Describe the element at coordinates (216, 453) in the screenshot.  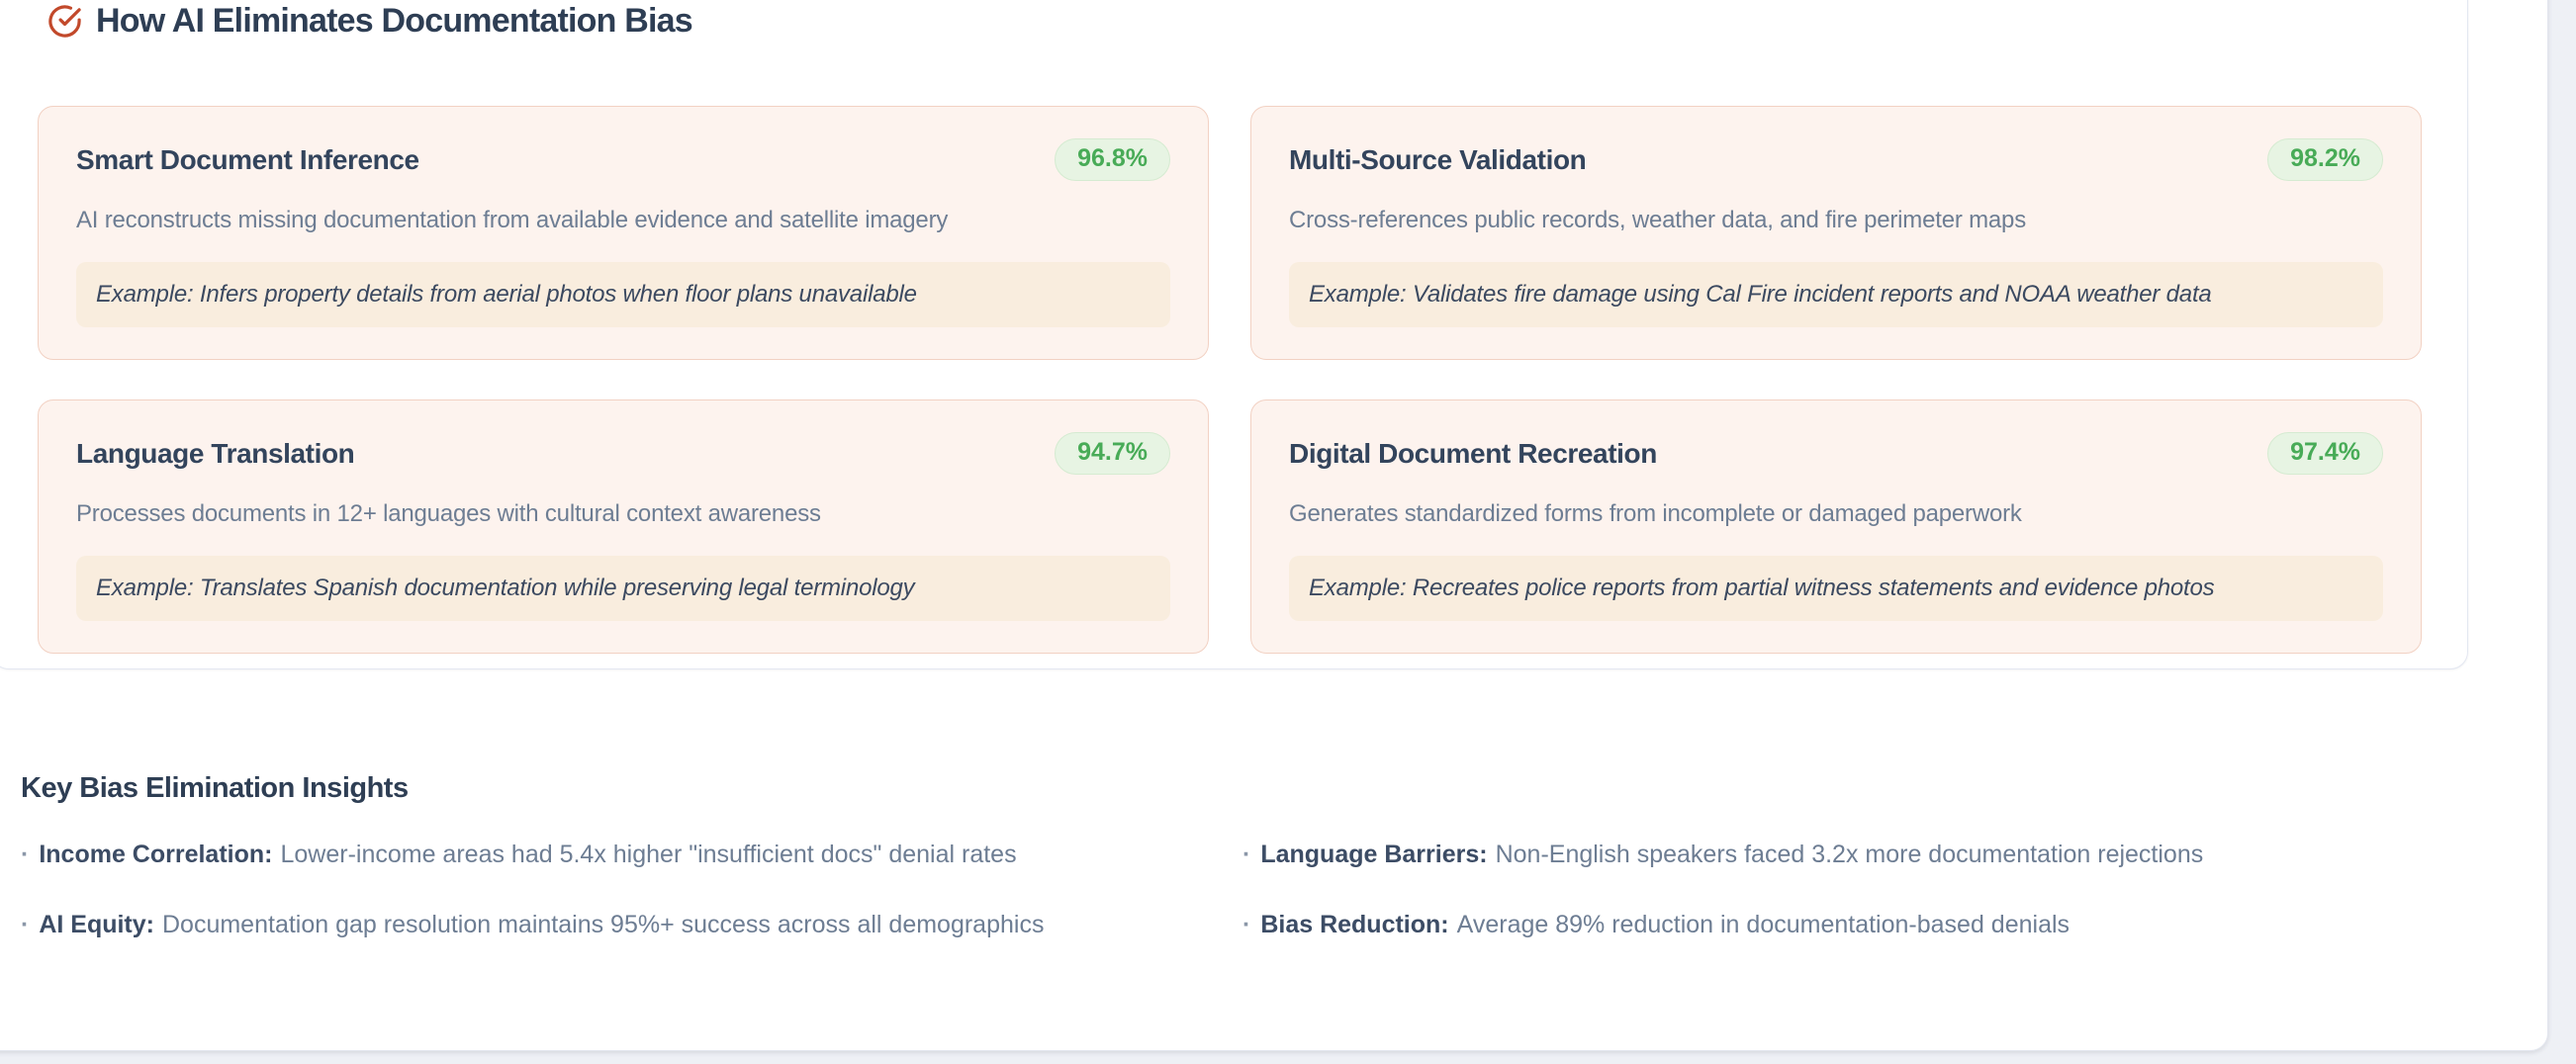
I see `feature-title: Language Translation` at that location.